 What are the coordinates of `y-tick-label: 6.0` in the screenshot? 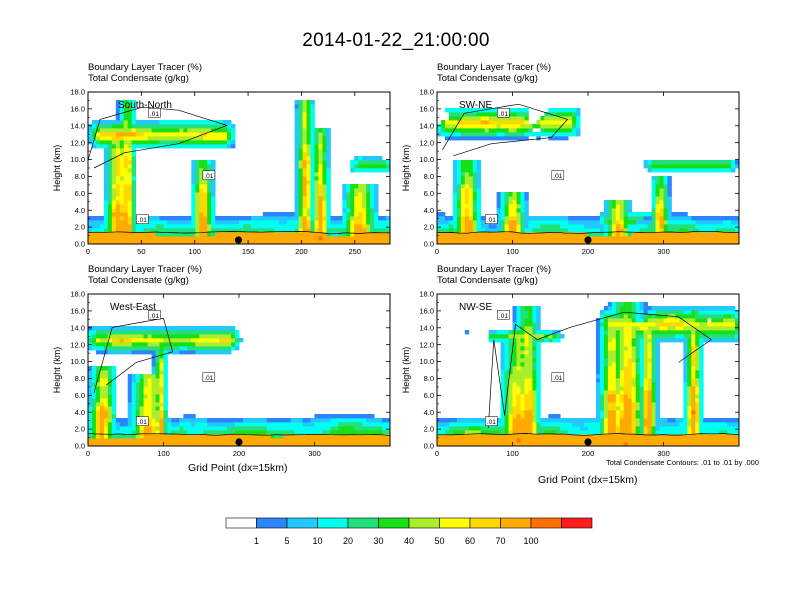 It's located at (80, 395).